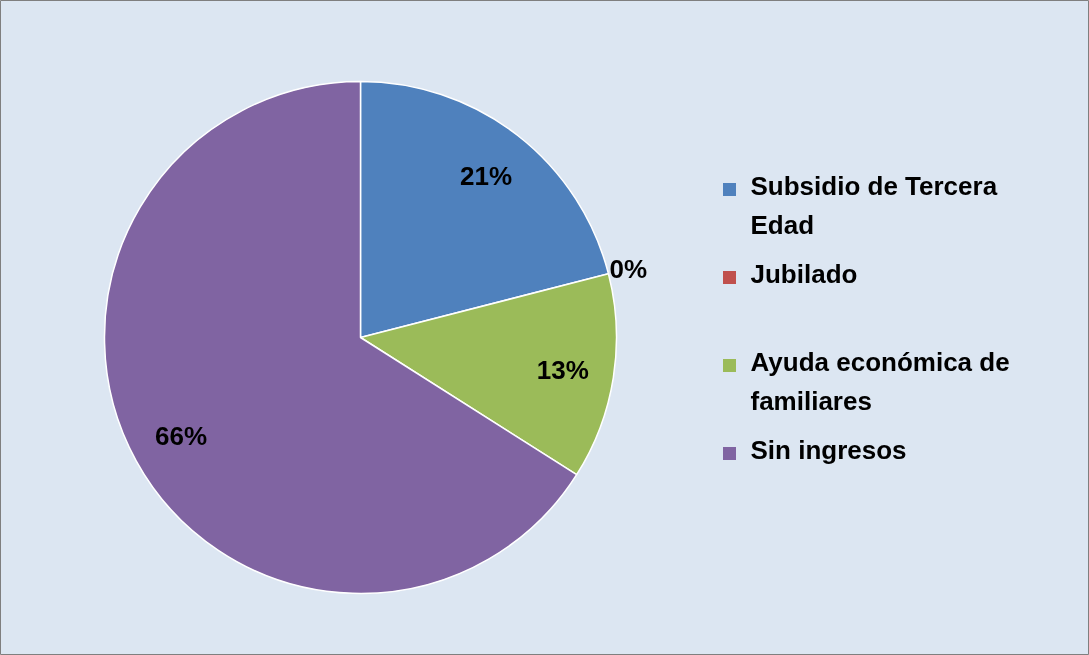 This screenshot has height=655, width=1089. Describe the element at coordinates (486, 175) in the screenshot. I see `data-label: 21%` at that location.